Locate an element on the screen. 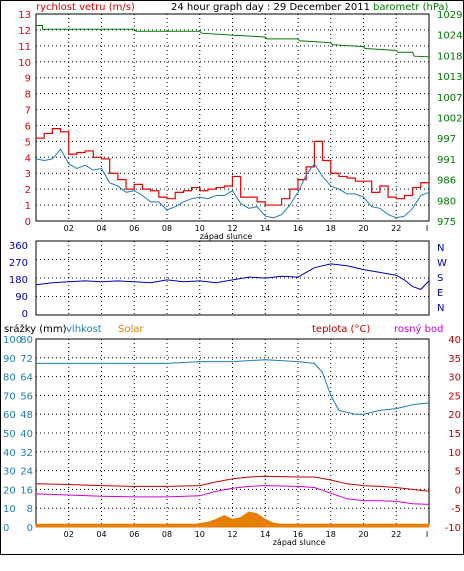  y-left-tick-label: 2 is located at coordinates (28, 190).